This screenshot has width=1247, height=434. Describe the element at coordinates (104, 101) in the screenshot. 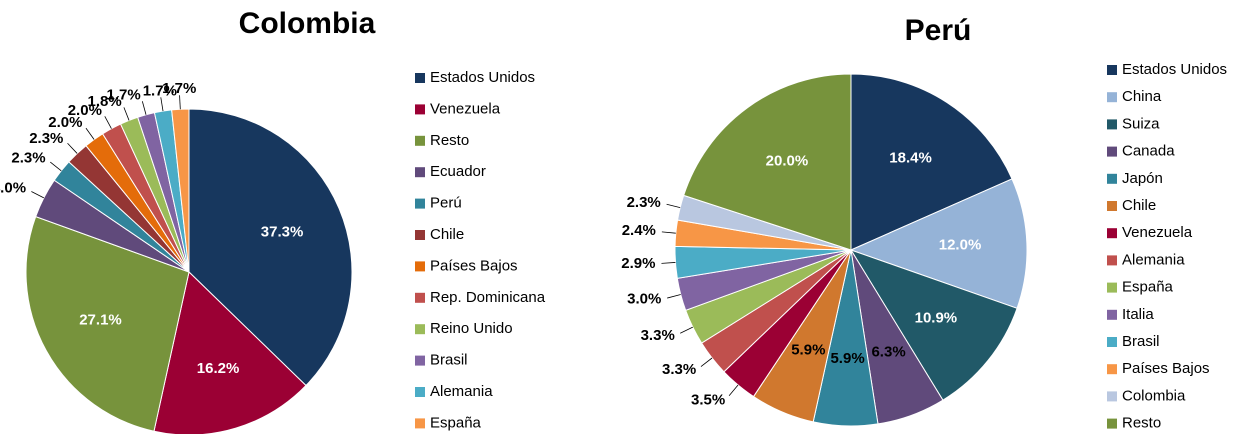

I see `data-label: 1.8%` at that location.